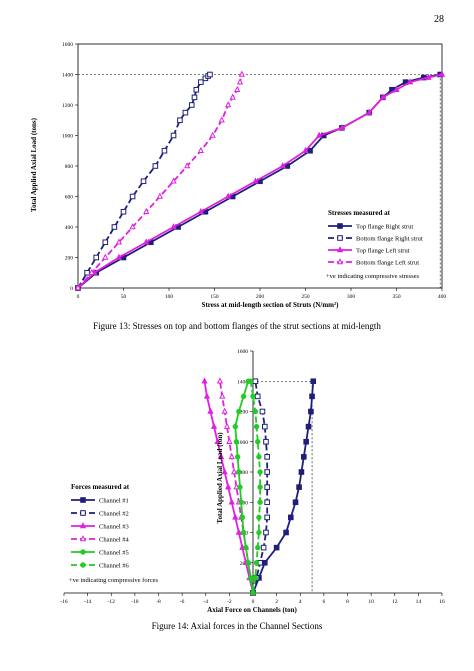  What do you see at coordinates (242, 413) in the screenshot?
I see `y-tick-label: 1200` at bounding box center [242, 413].